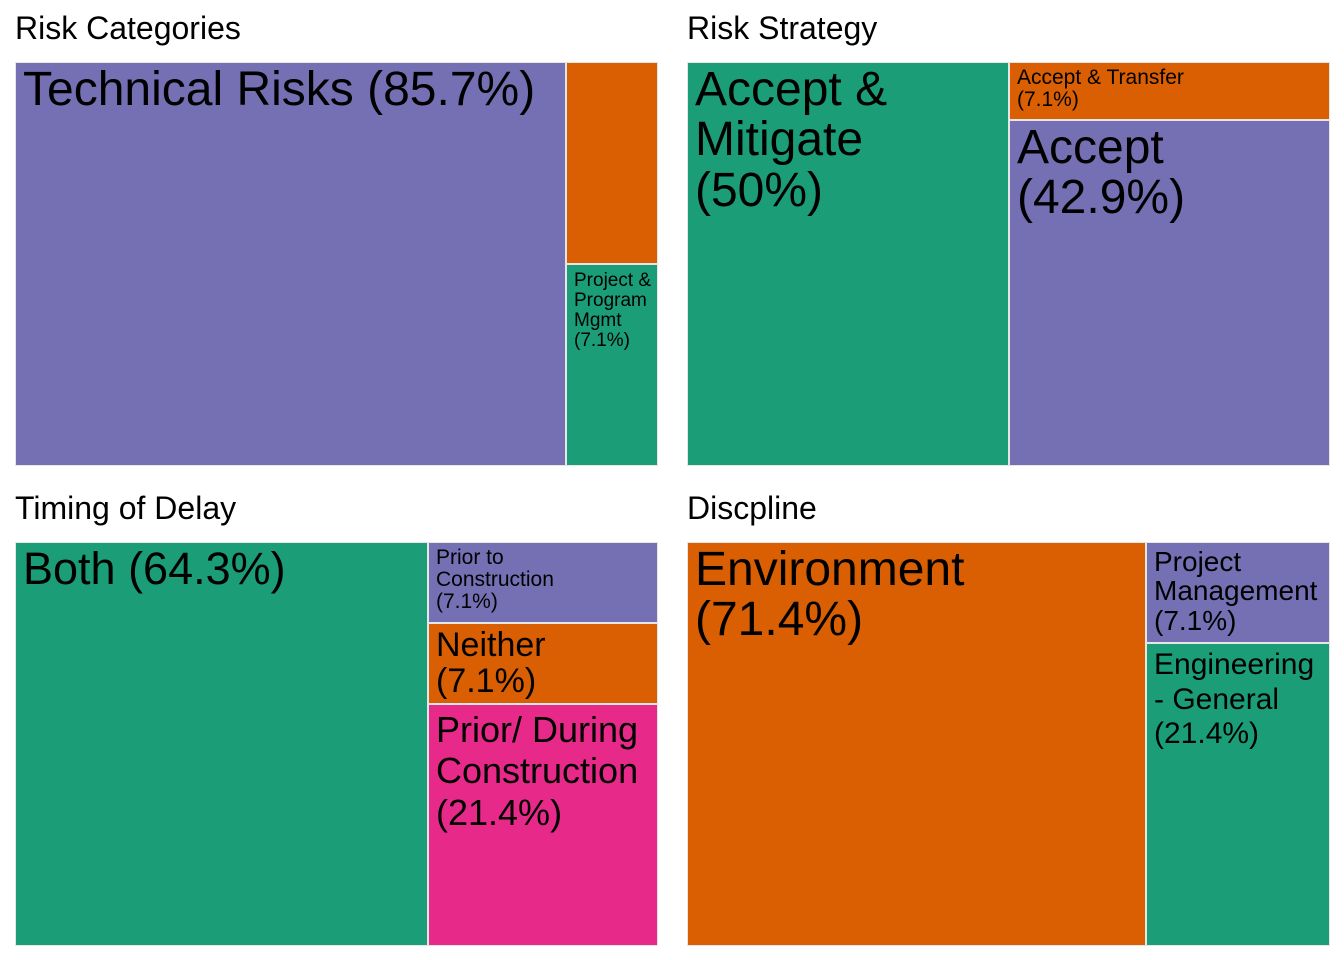  I want to click on tile-label: Both (64.3%), so click(154, 568).